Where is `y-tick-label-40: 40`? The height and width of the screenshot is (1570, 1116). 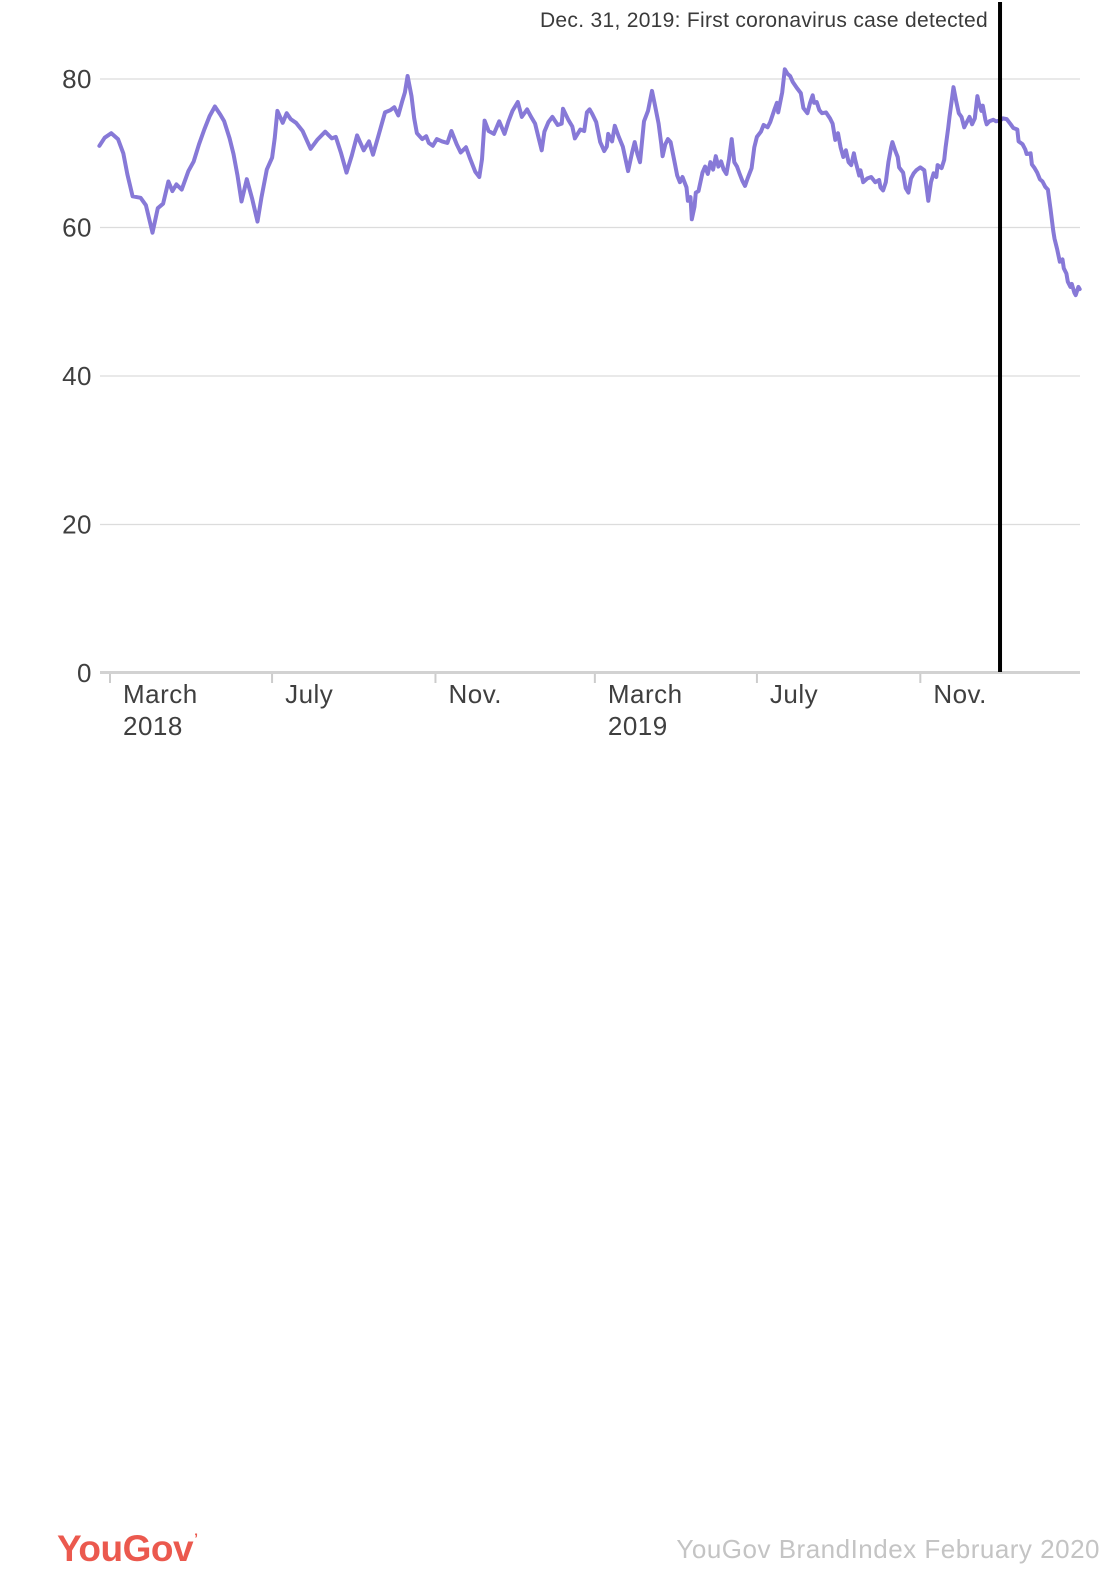
y-tick-label-40: 40 is located at coordinates (77, 376).